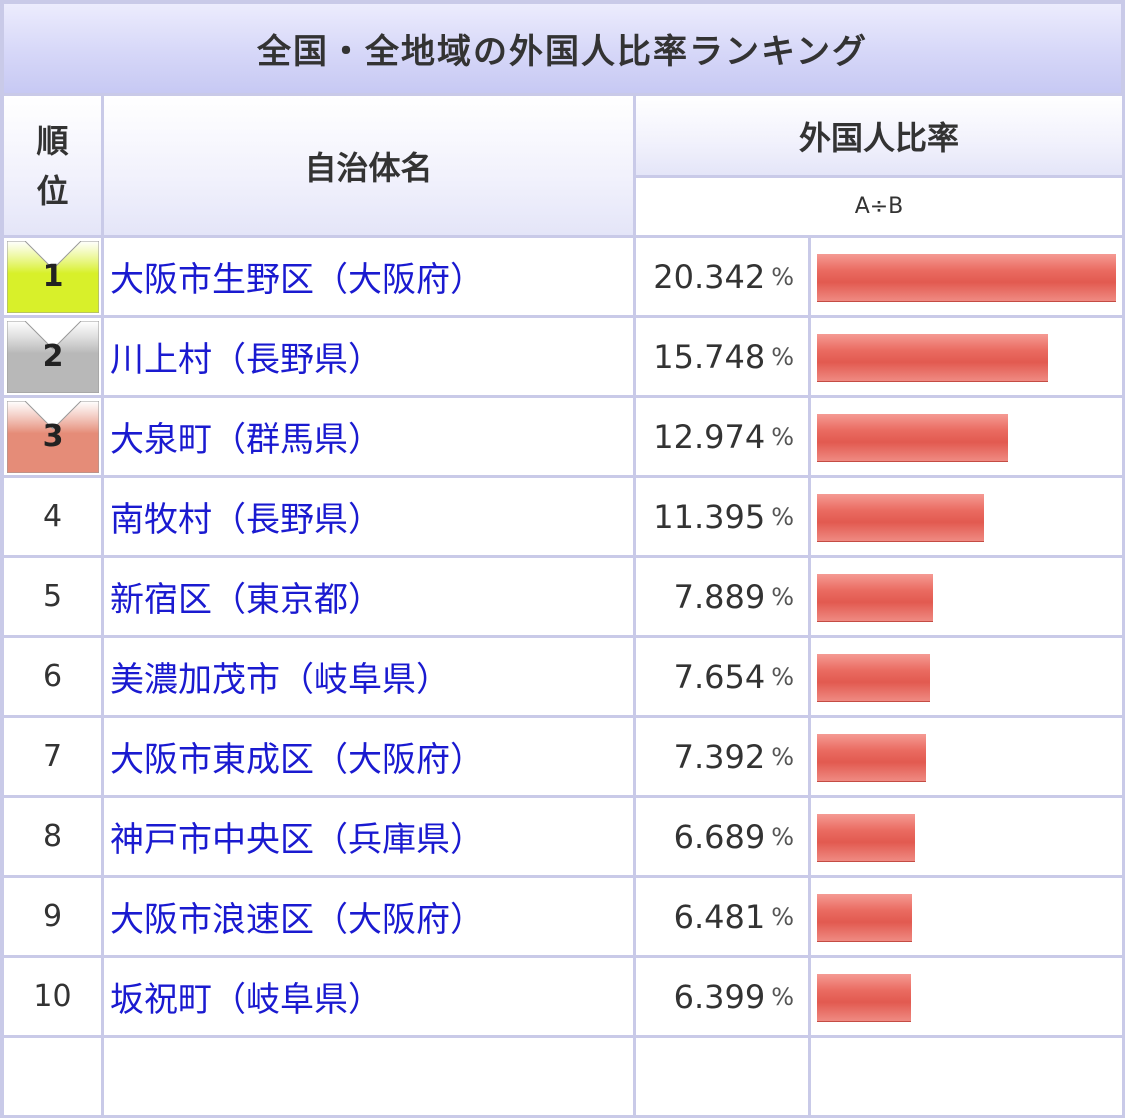 The image size is (1125, 1118). What do you see at coordinates (709, 276) in the screenshot?
I see `ratio-value: 20.342` at bounding box center [709, 276].